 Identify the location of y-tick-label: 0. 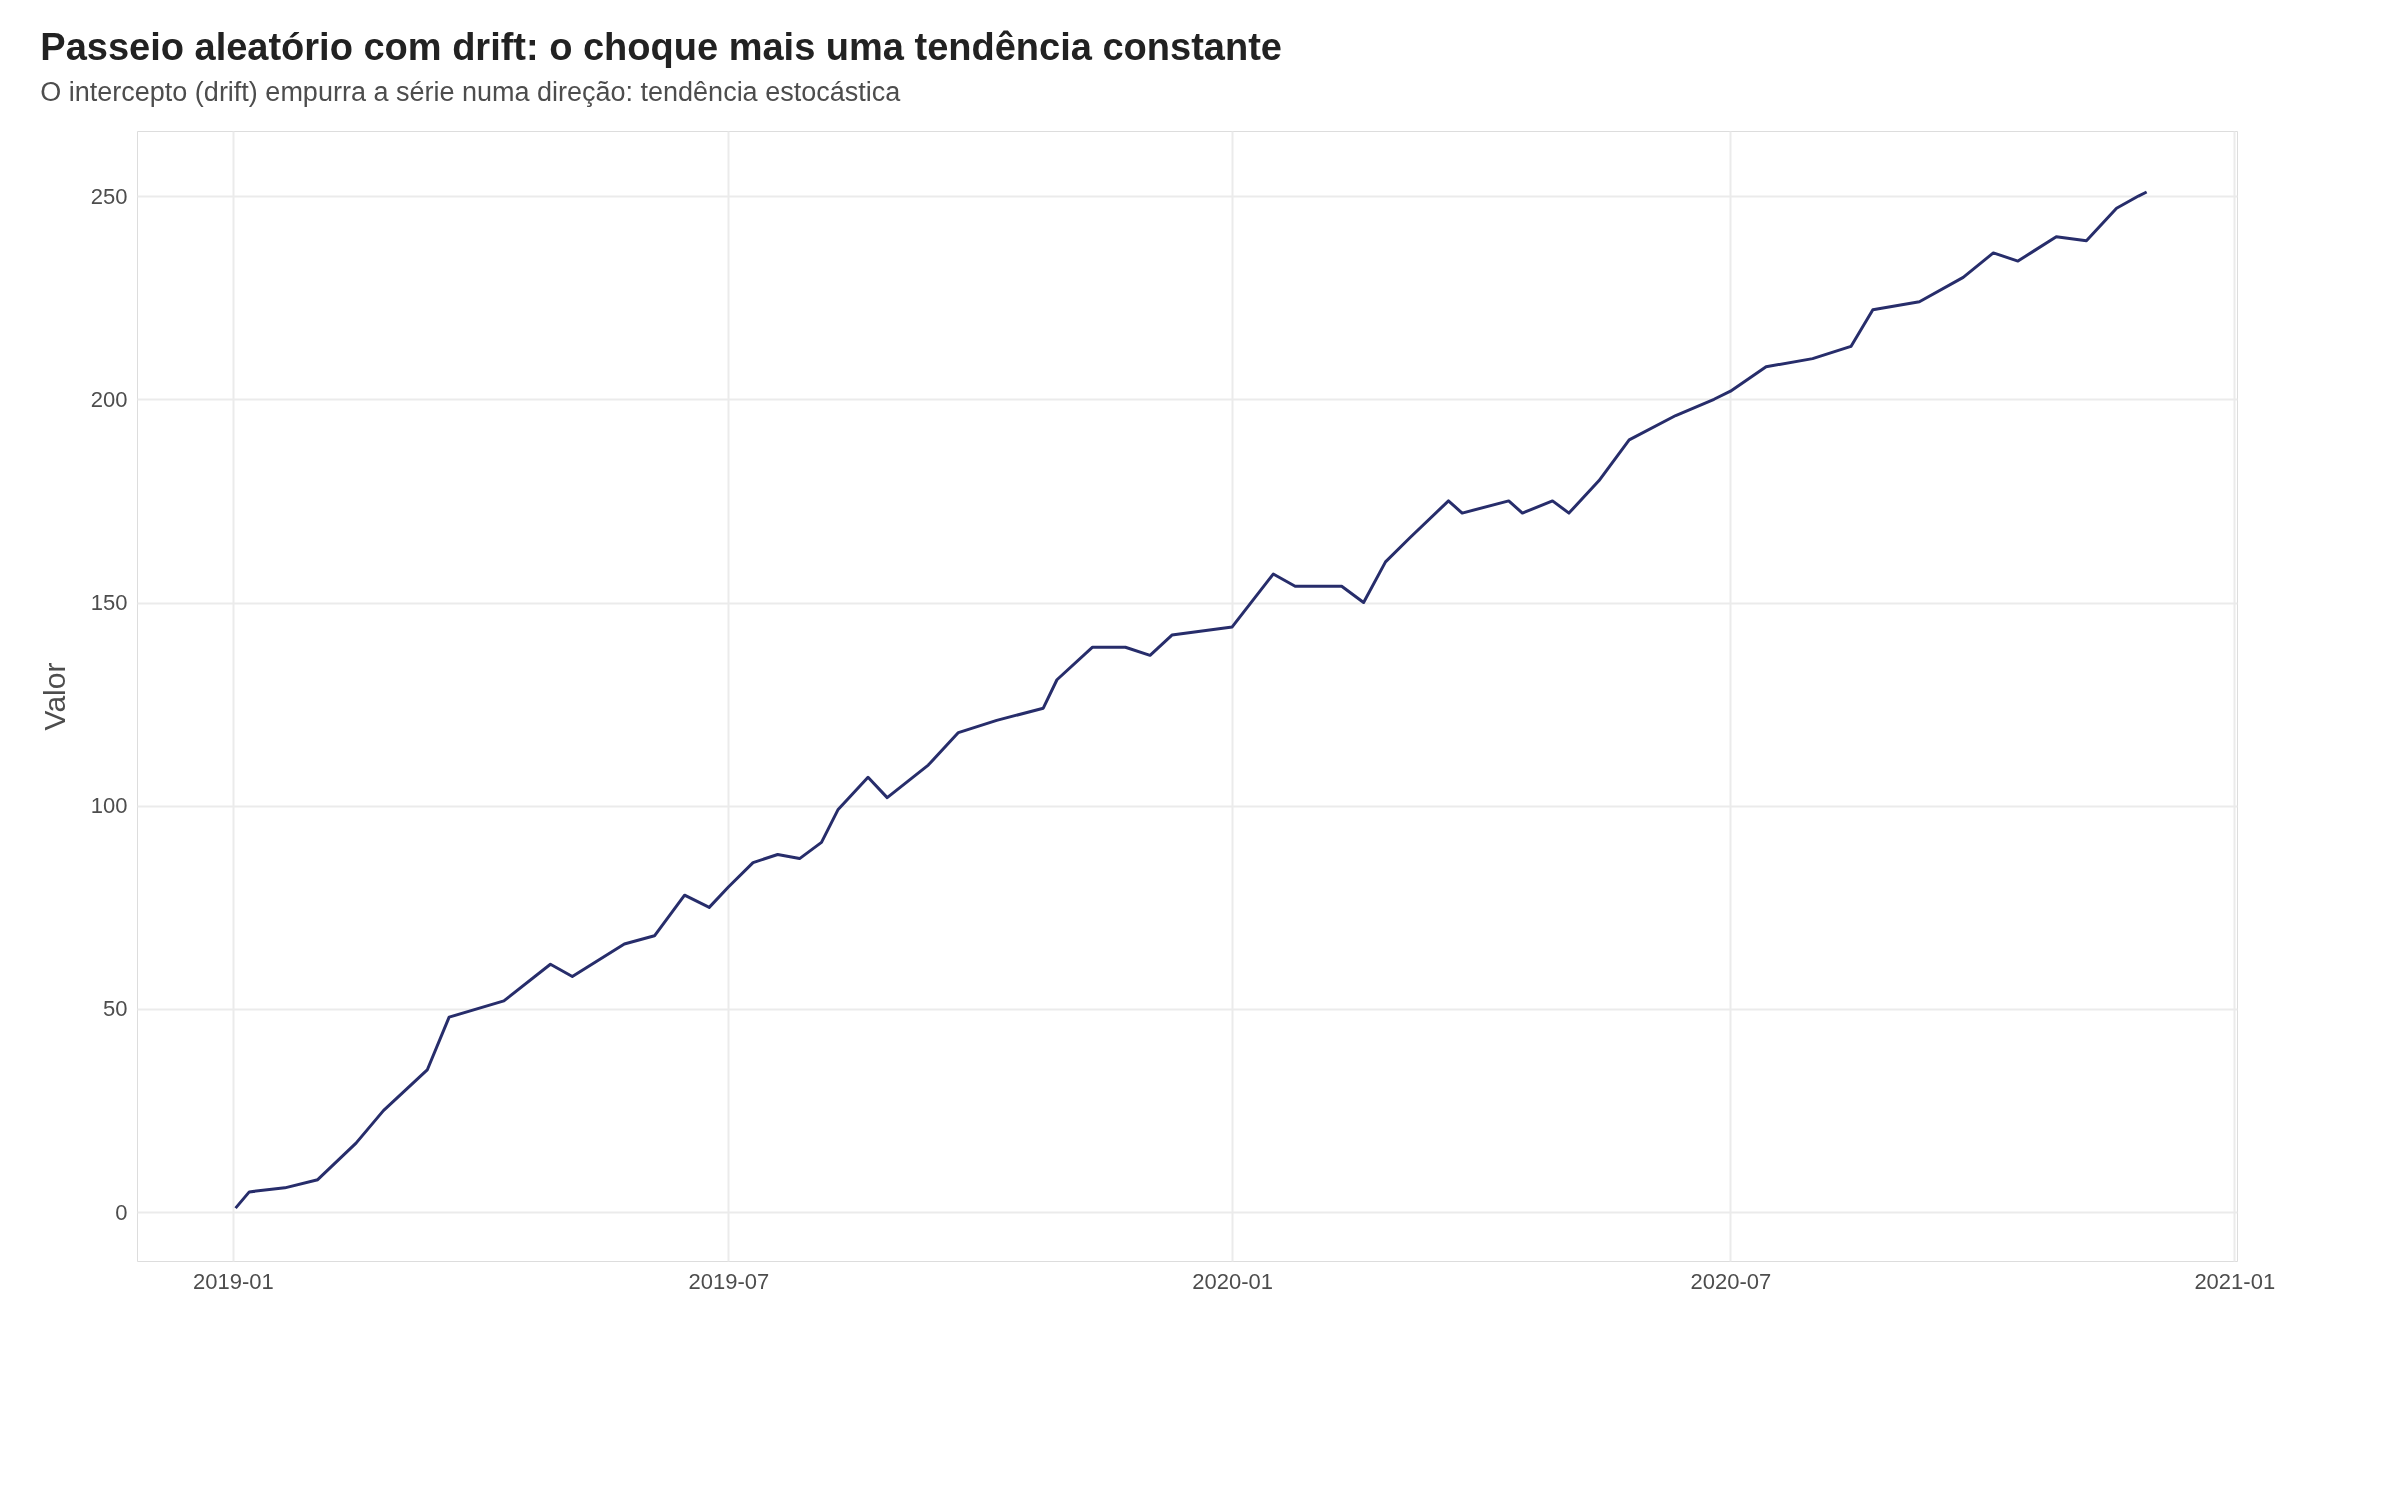
(121, 1212).